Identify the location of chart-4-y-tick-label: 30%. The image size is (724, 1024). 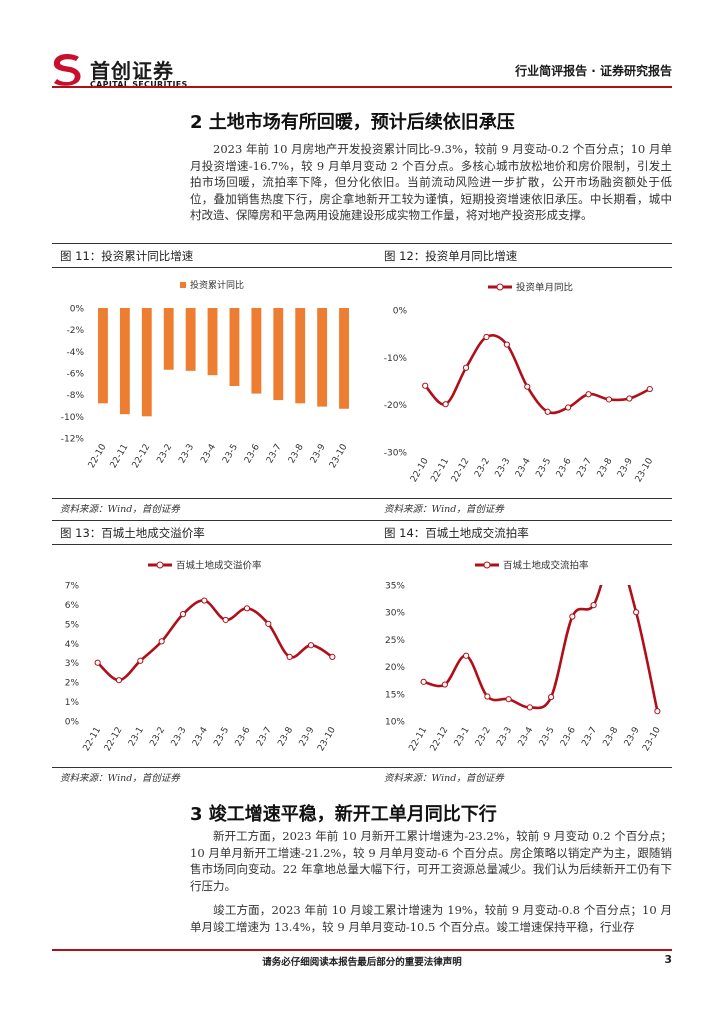
(395, 614).